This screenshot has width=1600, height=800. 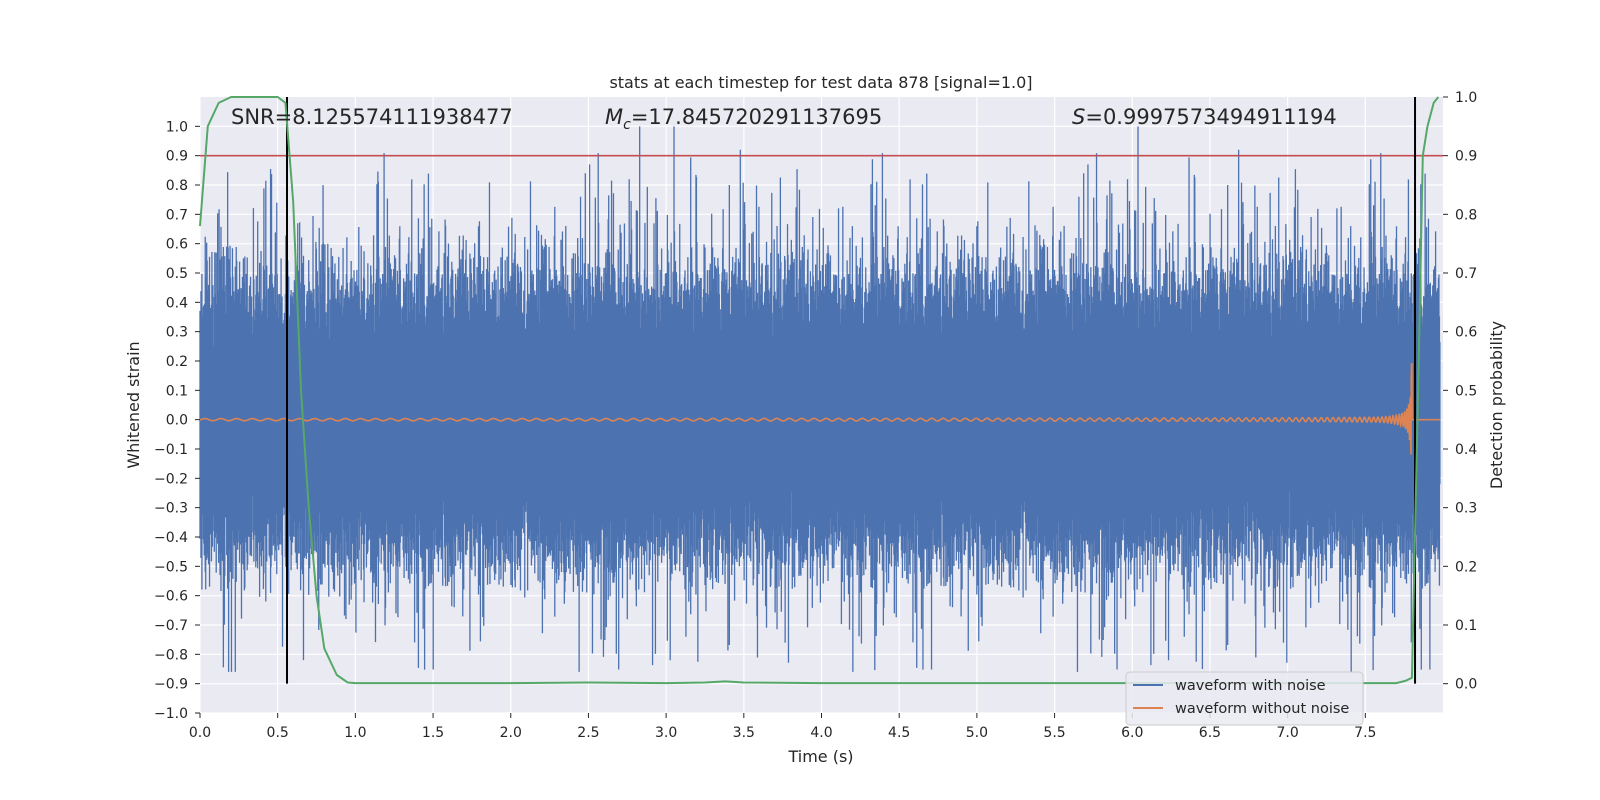 I want to click on legend-box, so click(x=1244, y=698).